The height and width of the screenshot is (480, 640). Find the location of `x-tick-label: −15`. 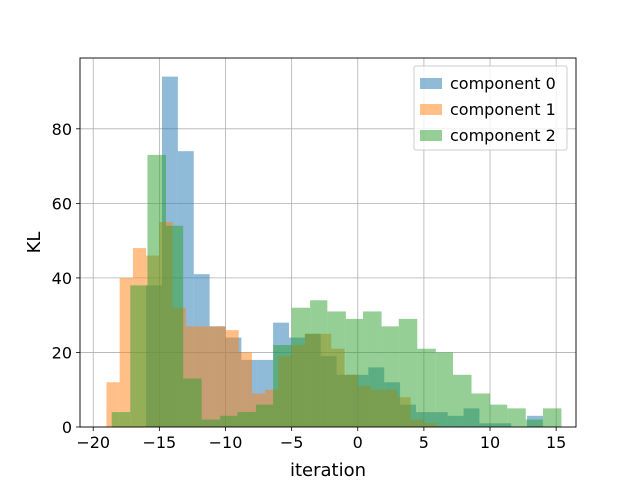

x-tick-label: −15 is located at coordinates (159, 442).